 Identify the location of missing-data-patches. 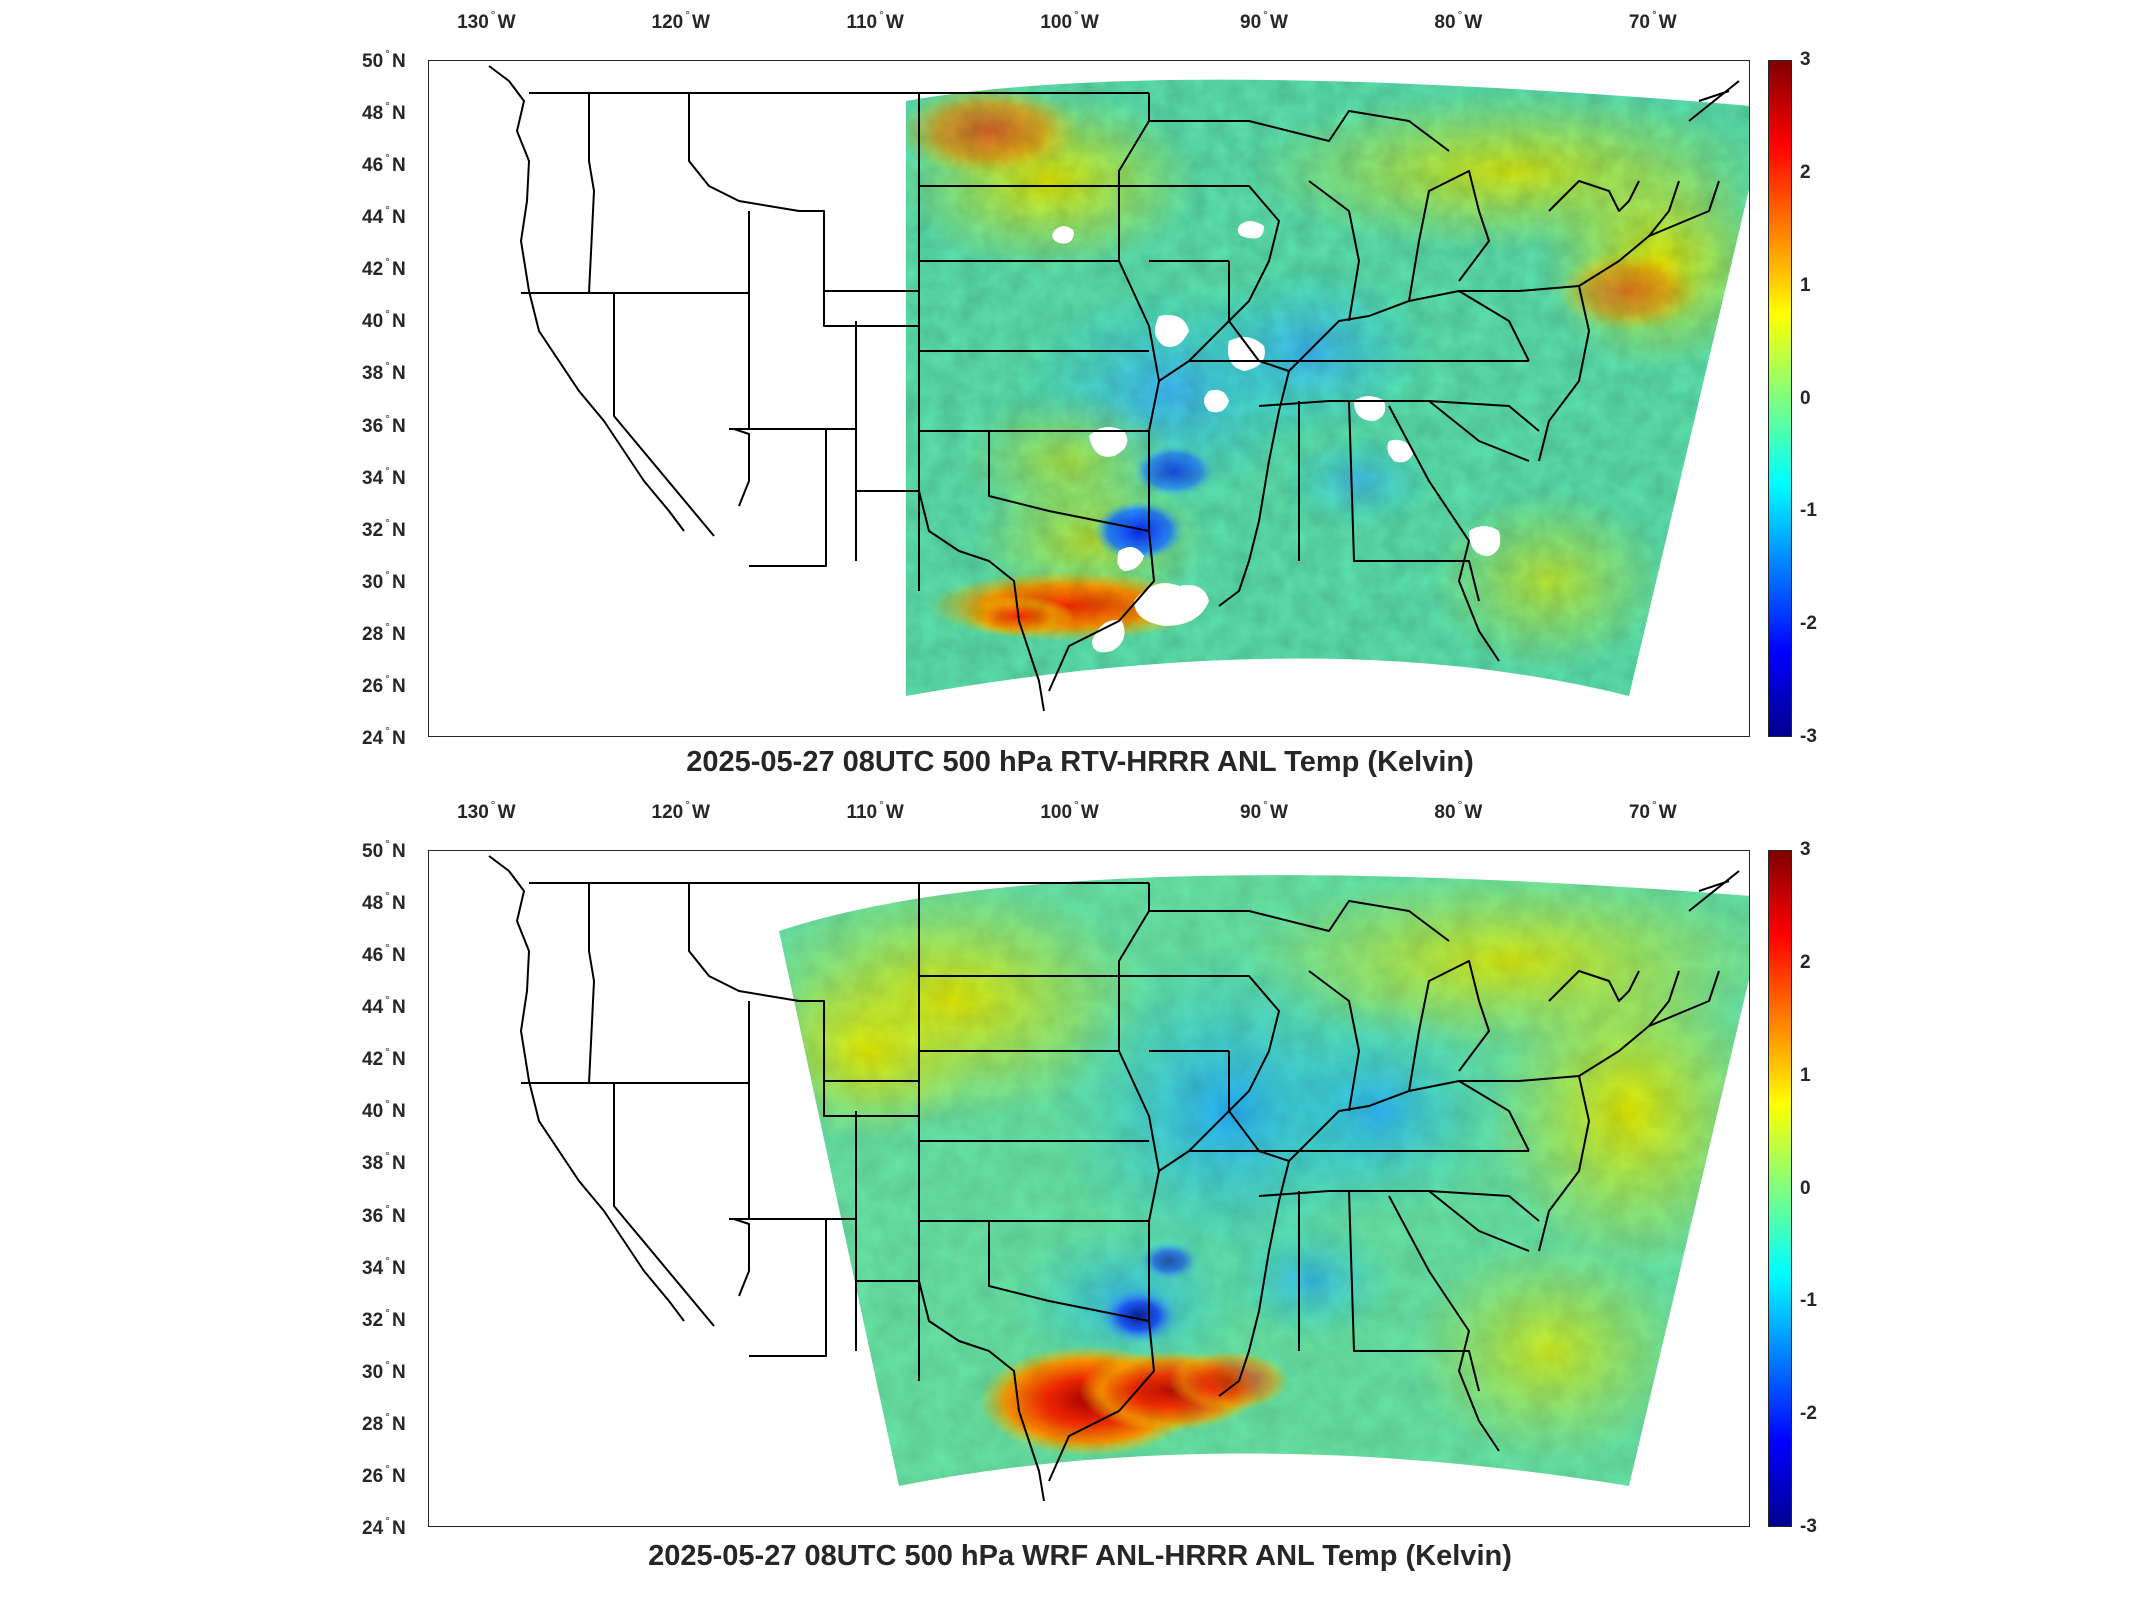
(1276, 437).